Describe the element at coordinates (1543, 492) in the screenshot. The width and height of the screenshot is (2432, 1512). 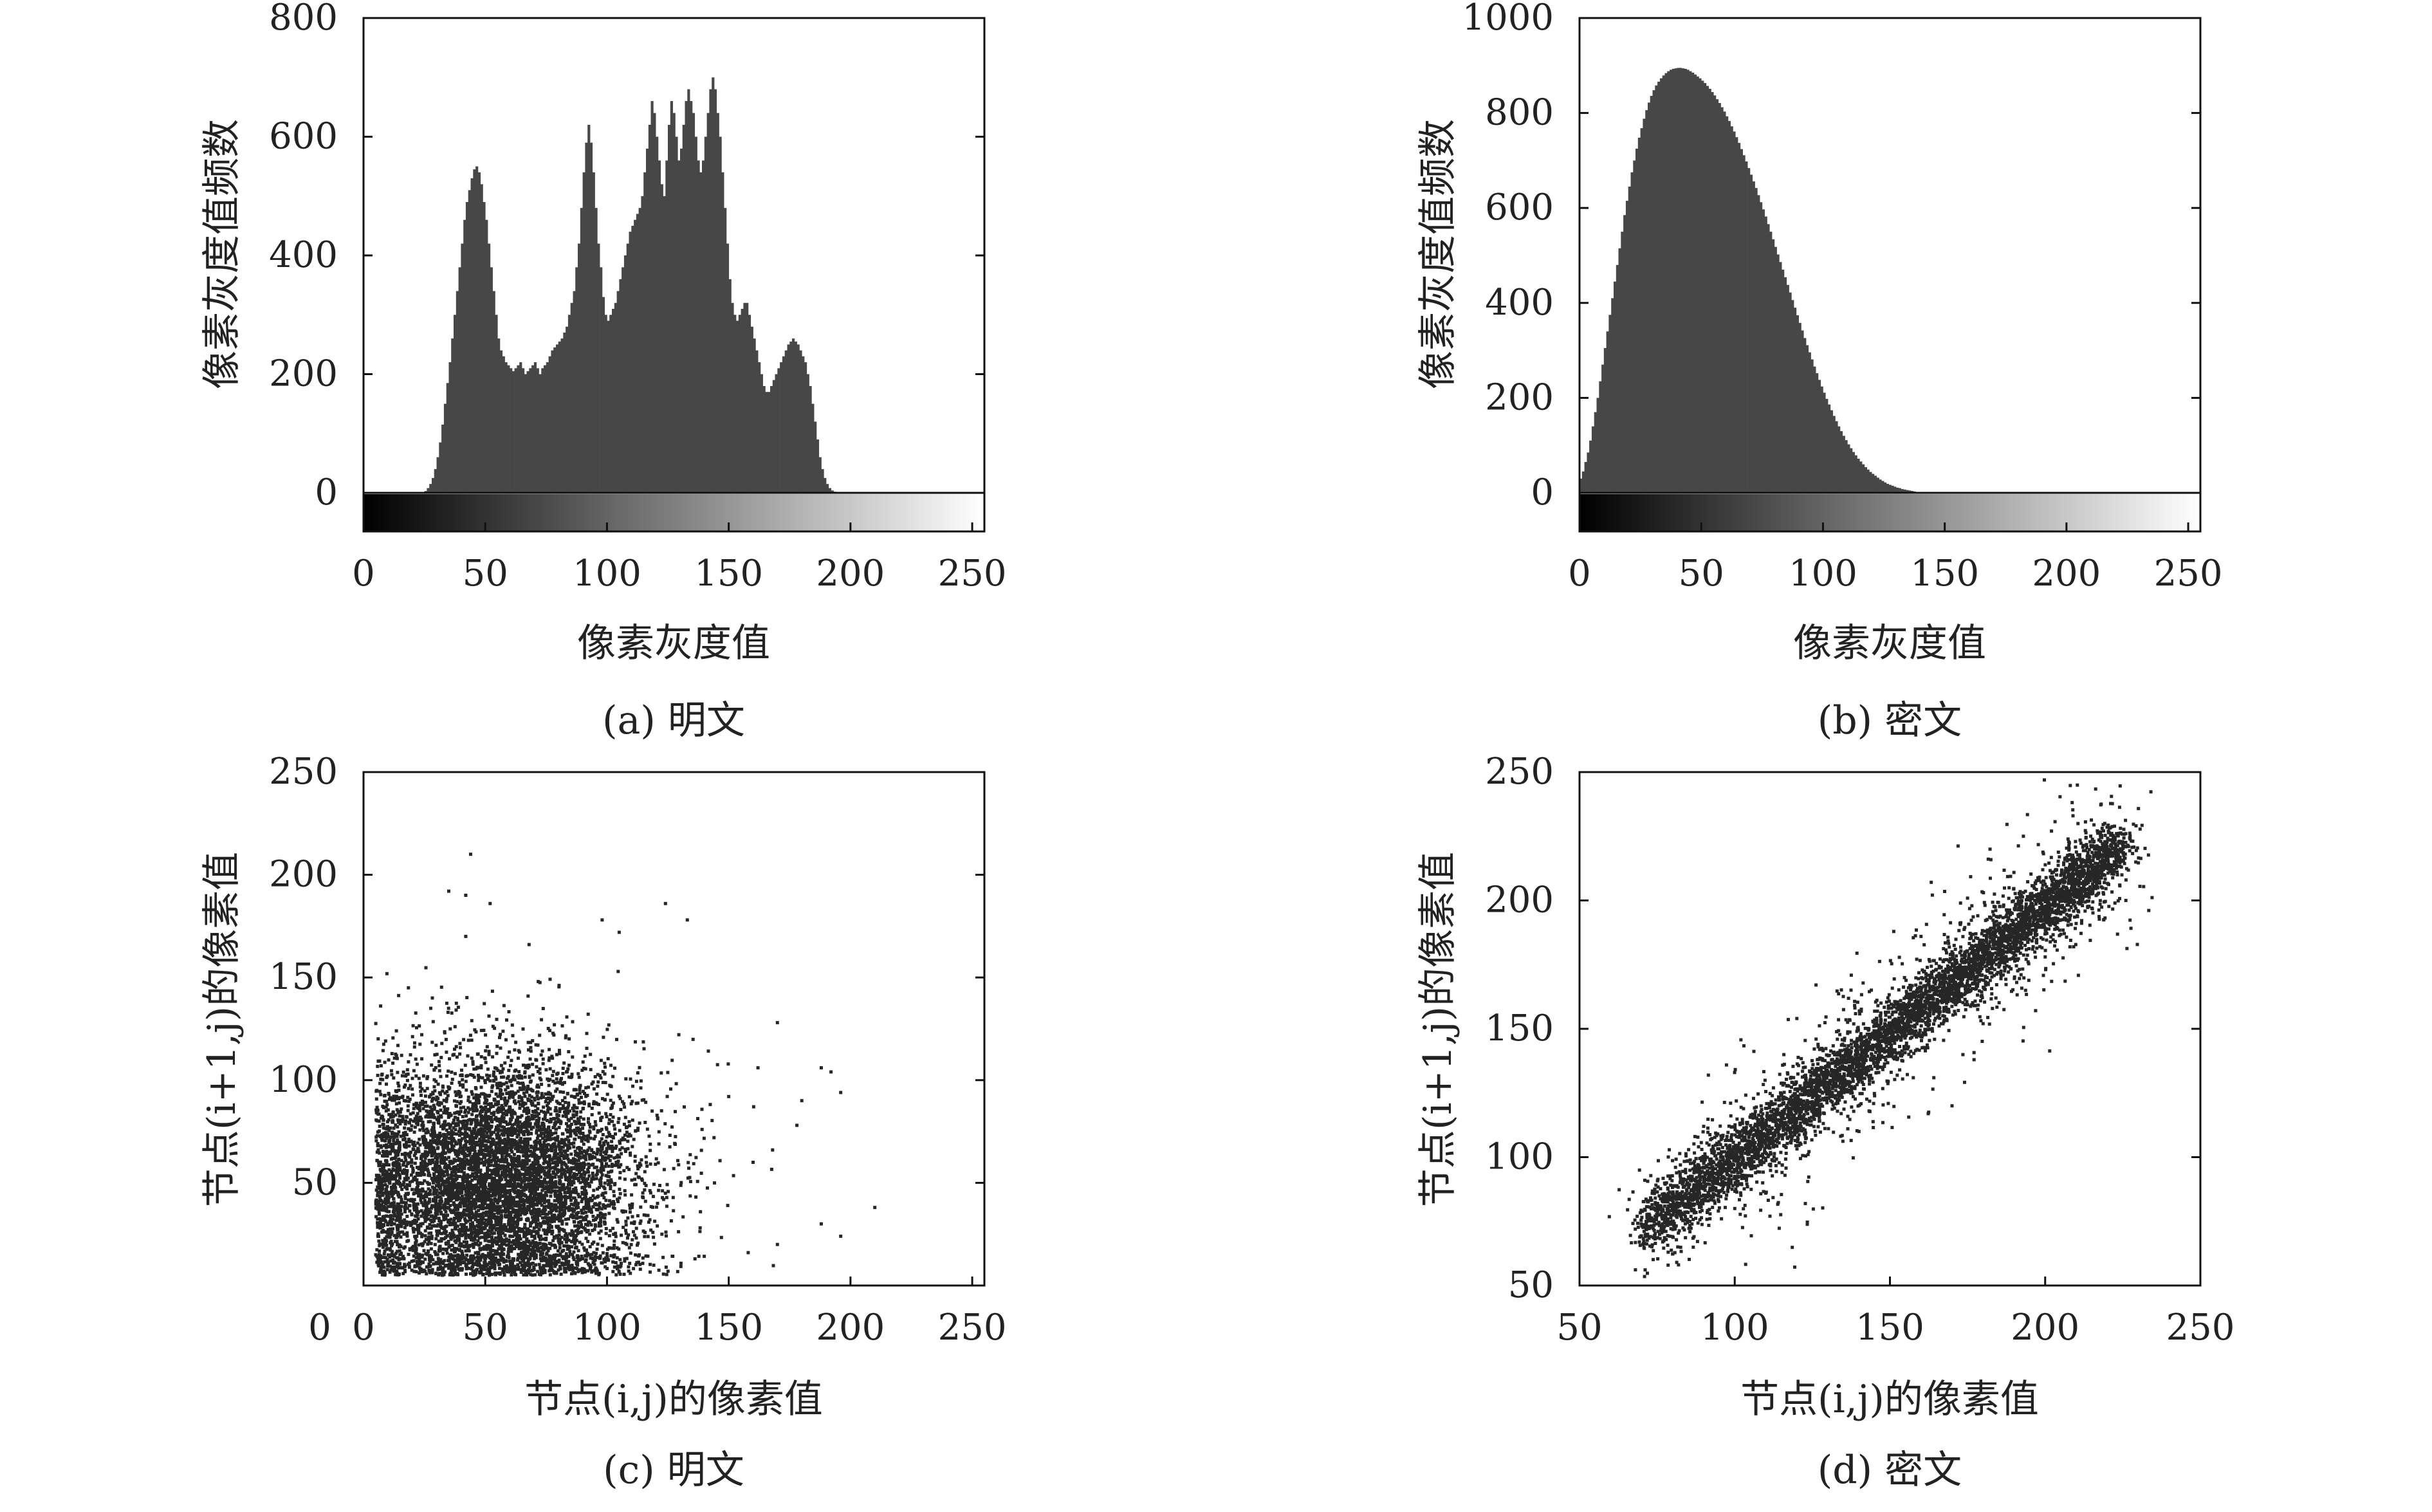
I see `y-tick-label: 0` at that location.